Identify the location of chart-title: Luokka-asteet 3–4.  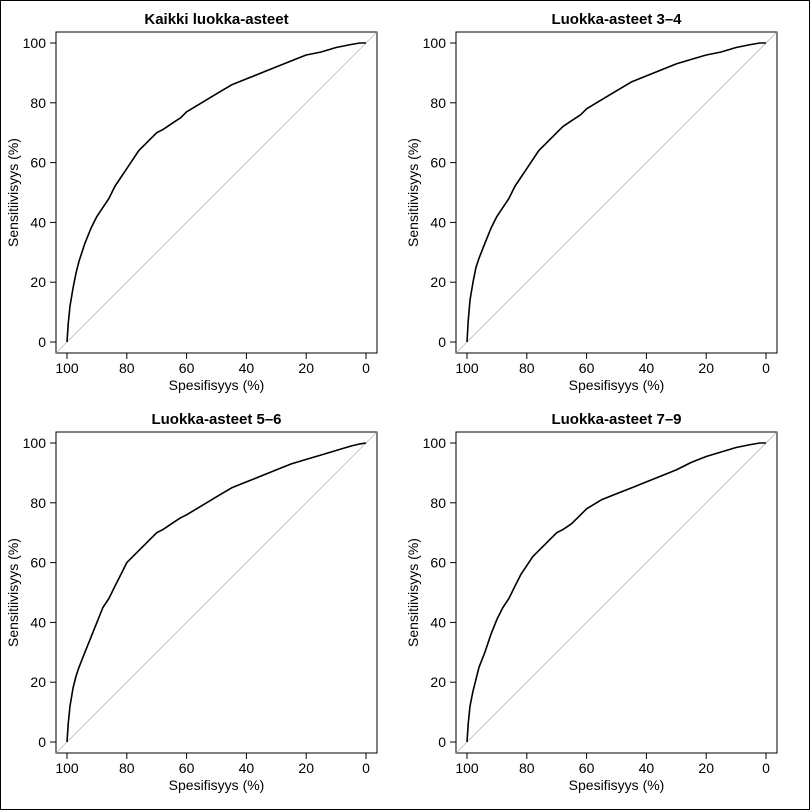
(616, 19).